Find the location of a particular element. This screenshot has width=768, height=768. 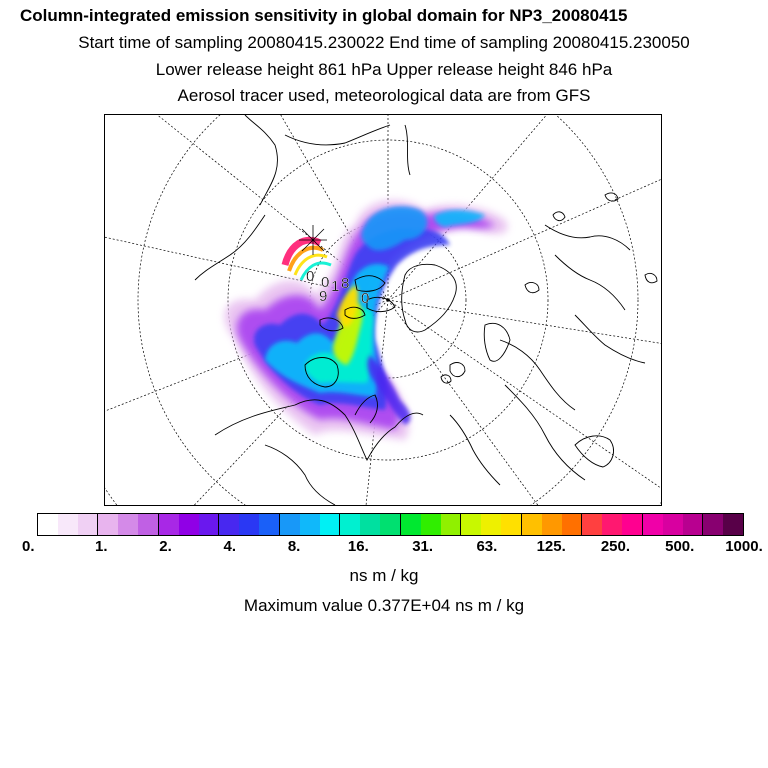

release-label: 9 is located at coordinates (323, 296).